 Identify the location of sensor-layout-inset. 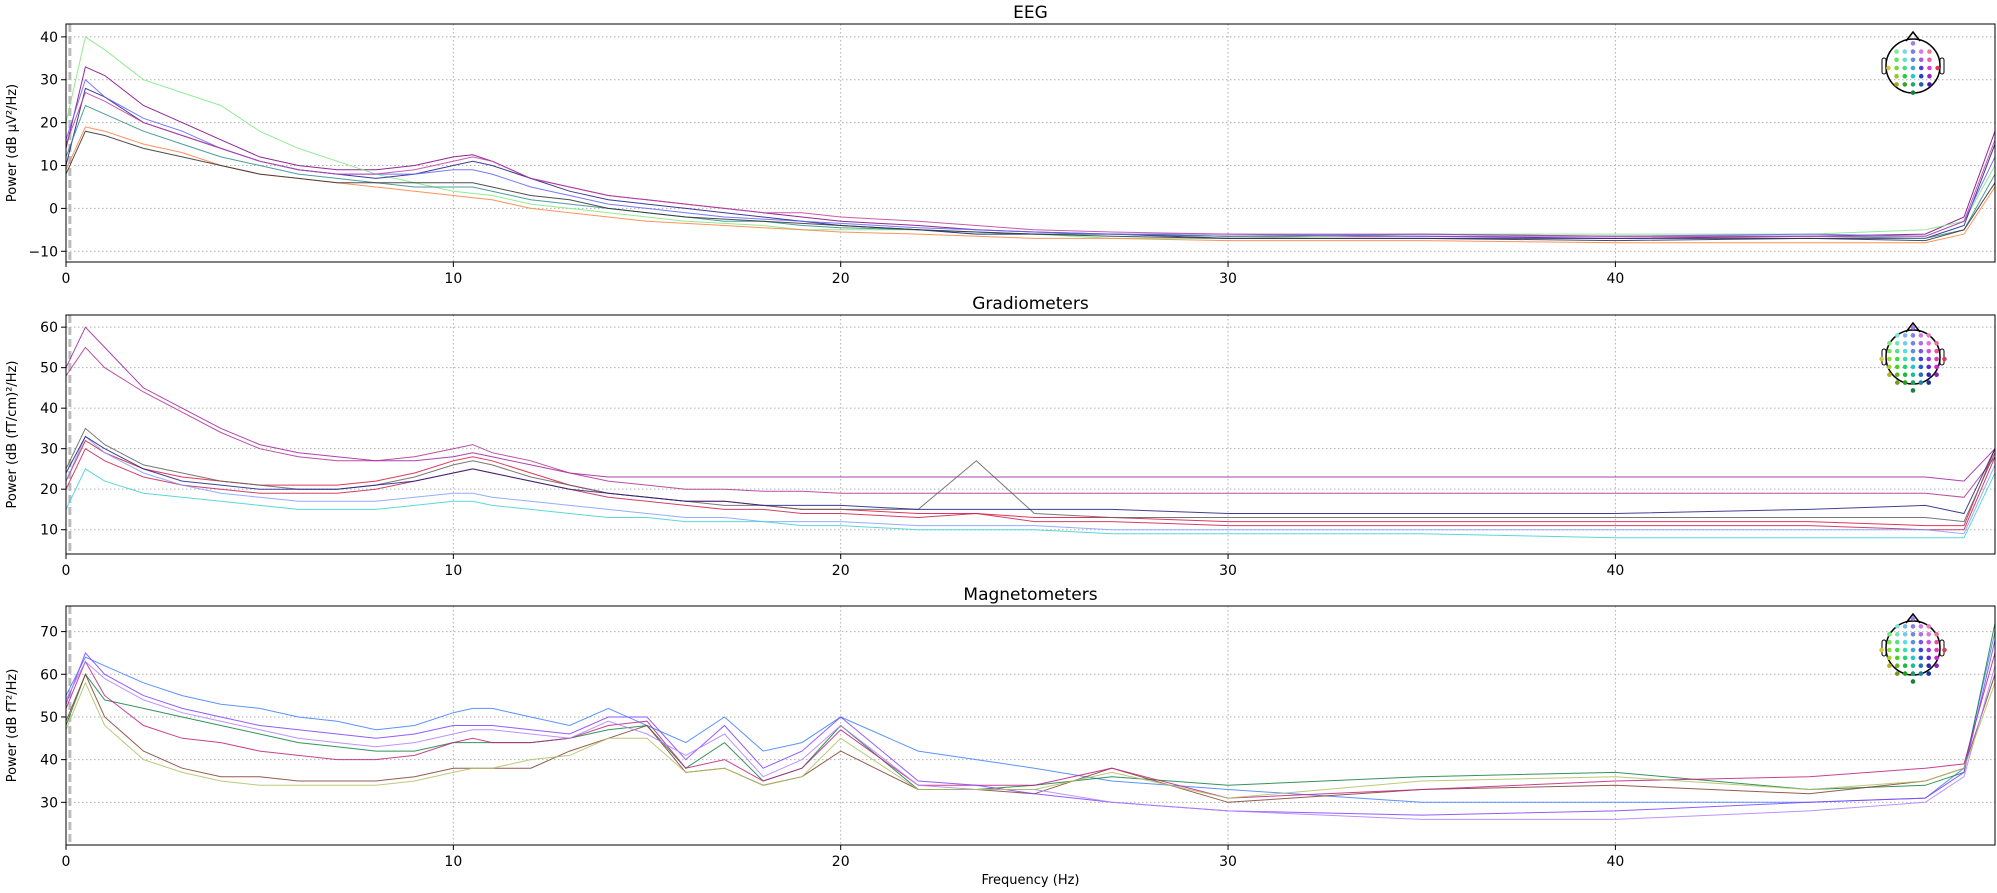
(1913, 62).